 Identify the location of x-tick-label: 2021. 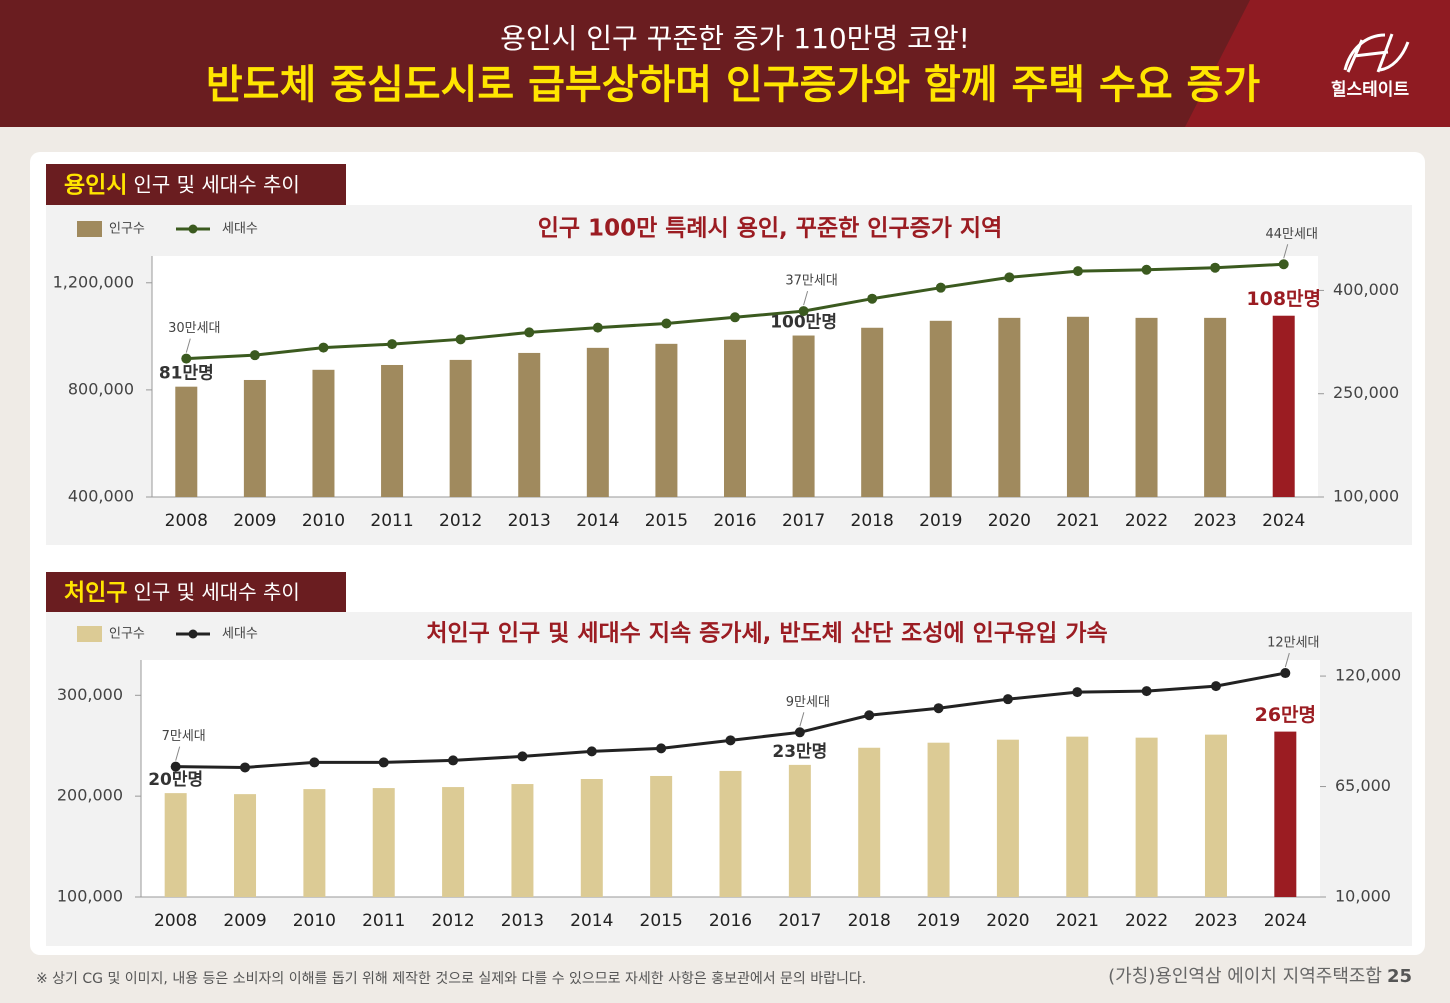
(1077, 921).